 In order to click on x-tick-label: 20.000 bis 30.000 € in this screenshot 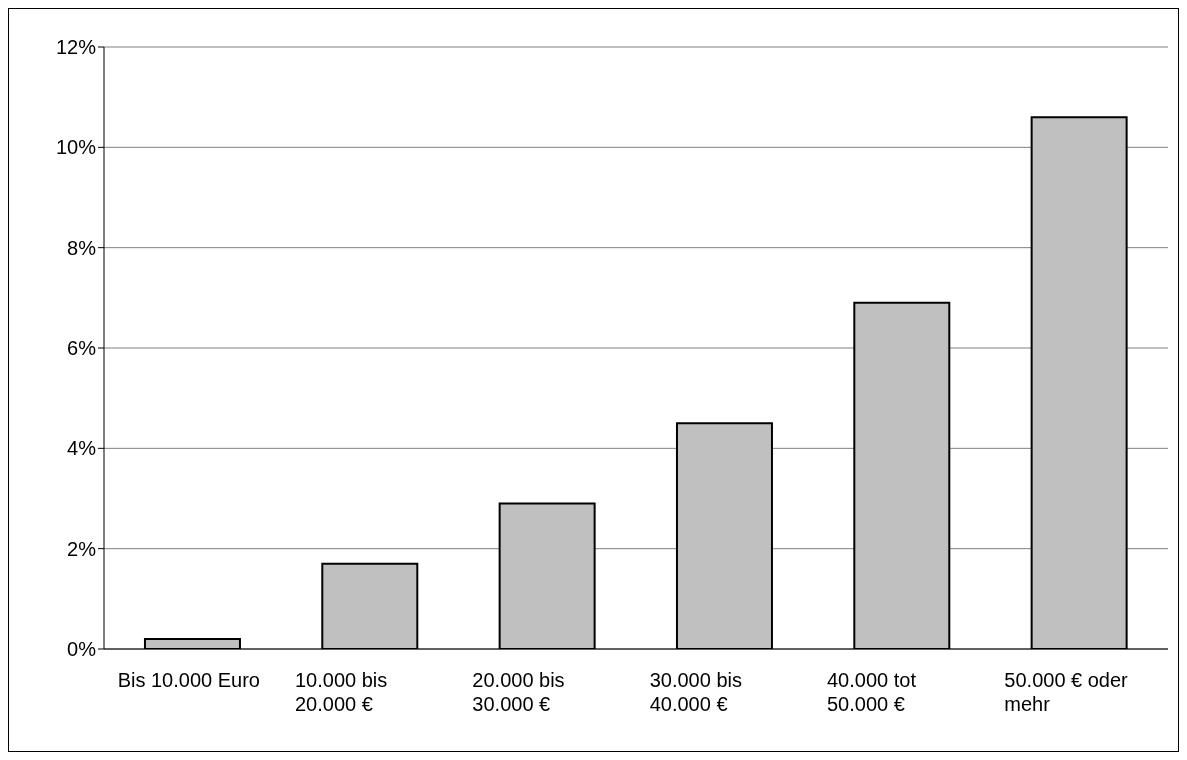, I will do `click(518, 692)`.